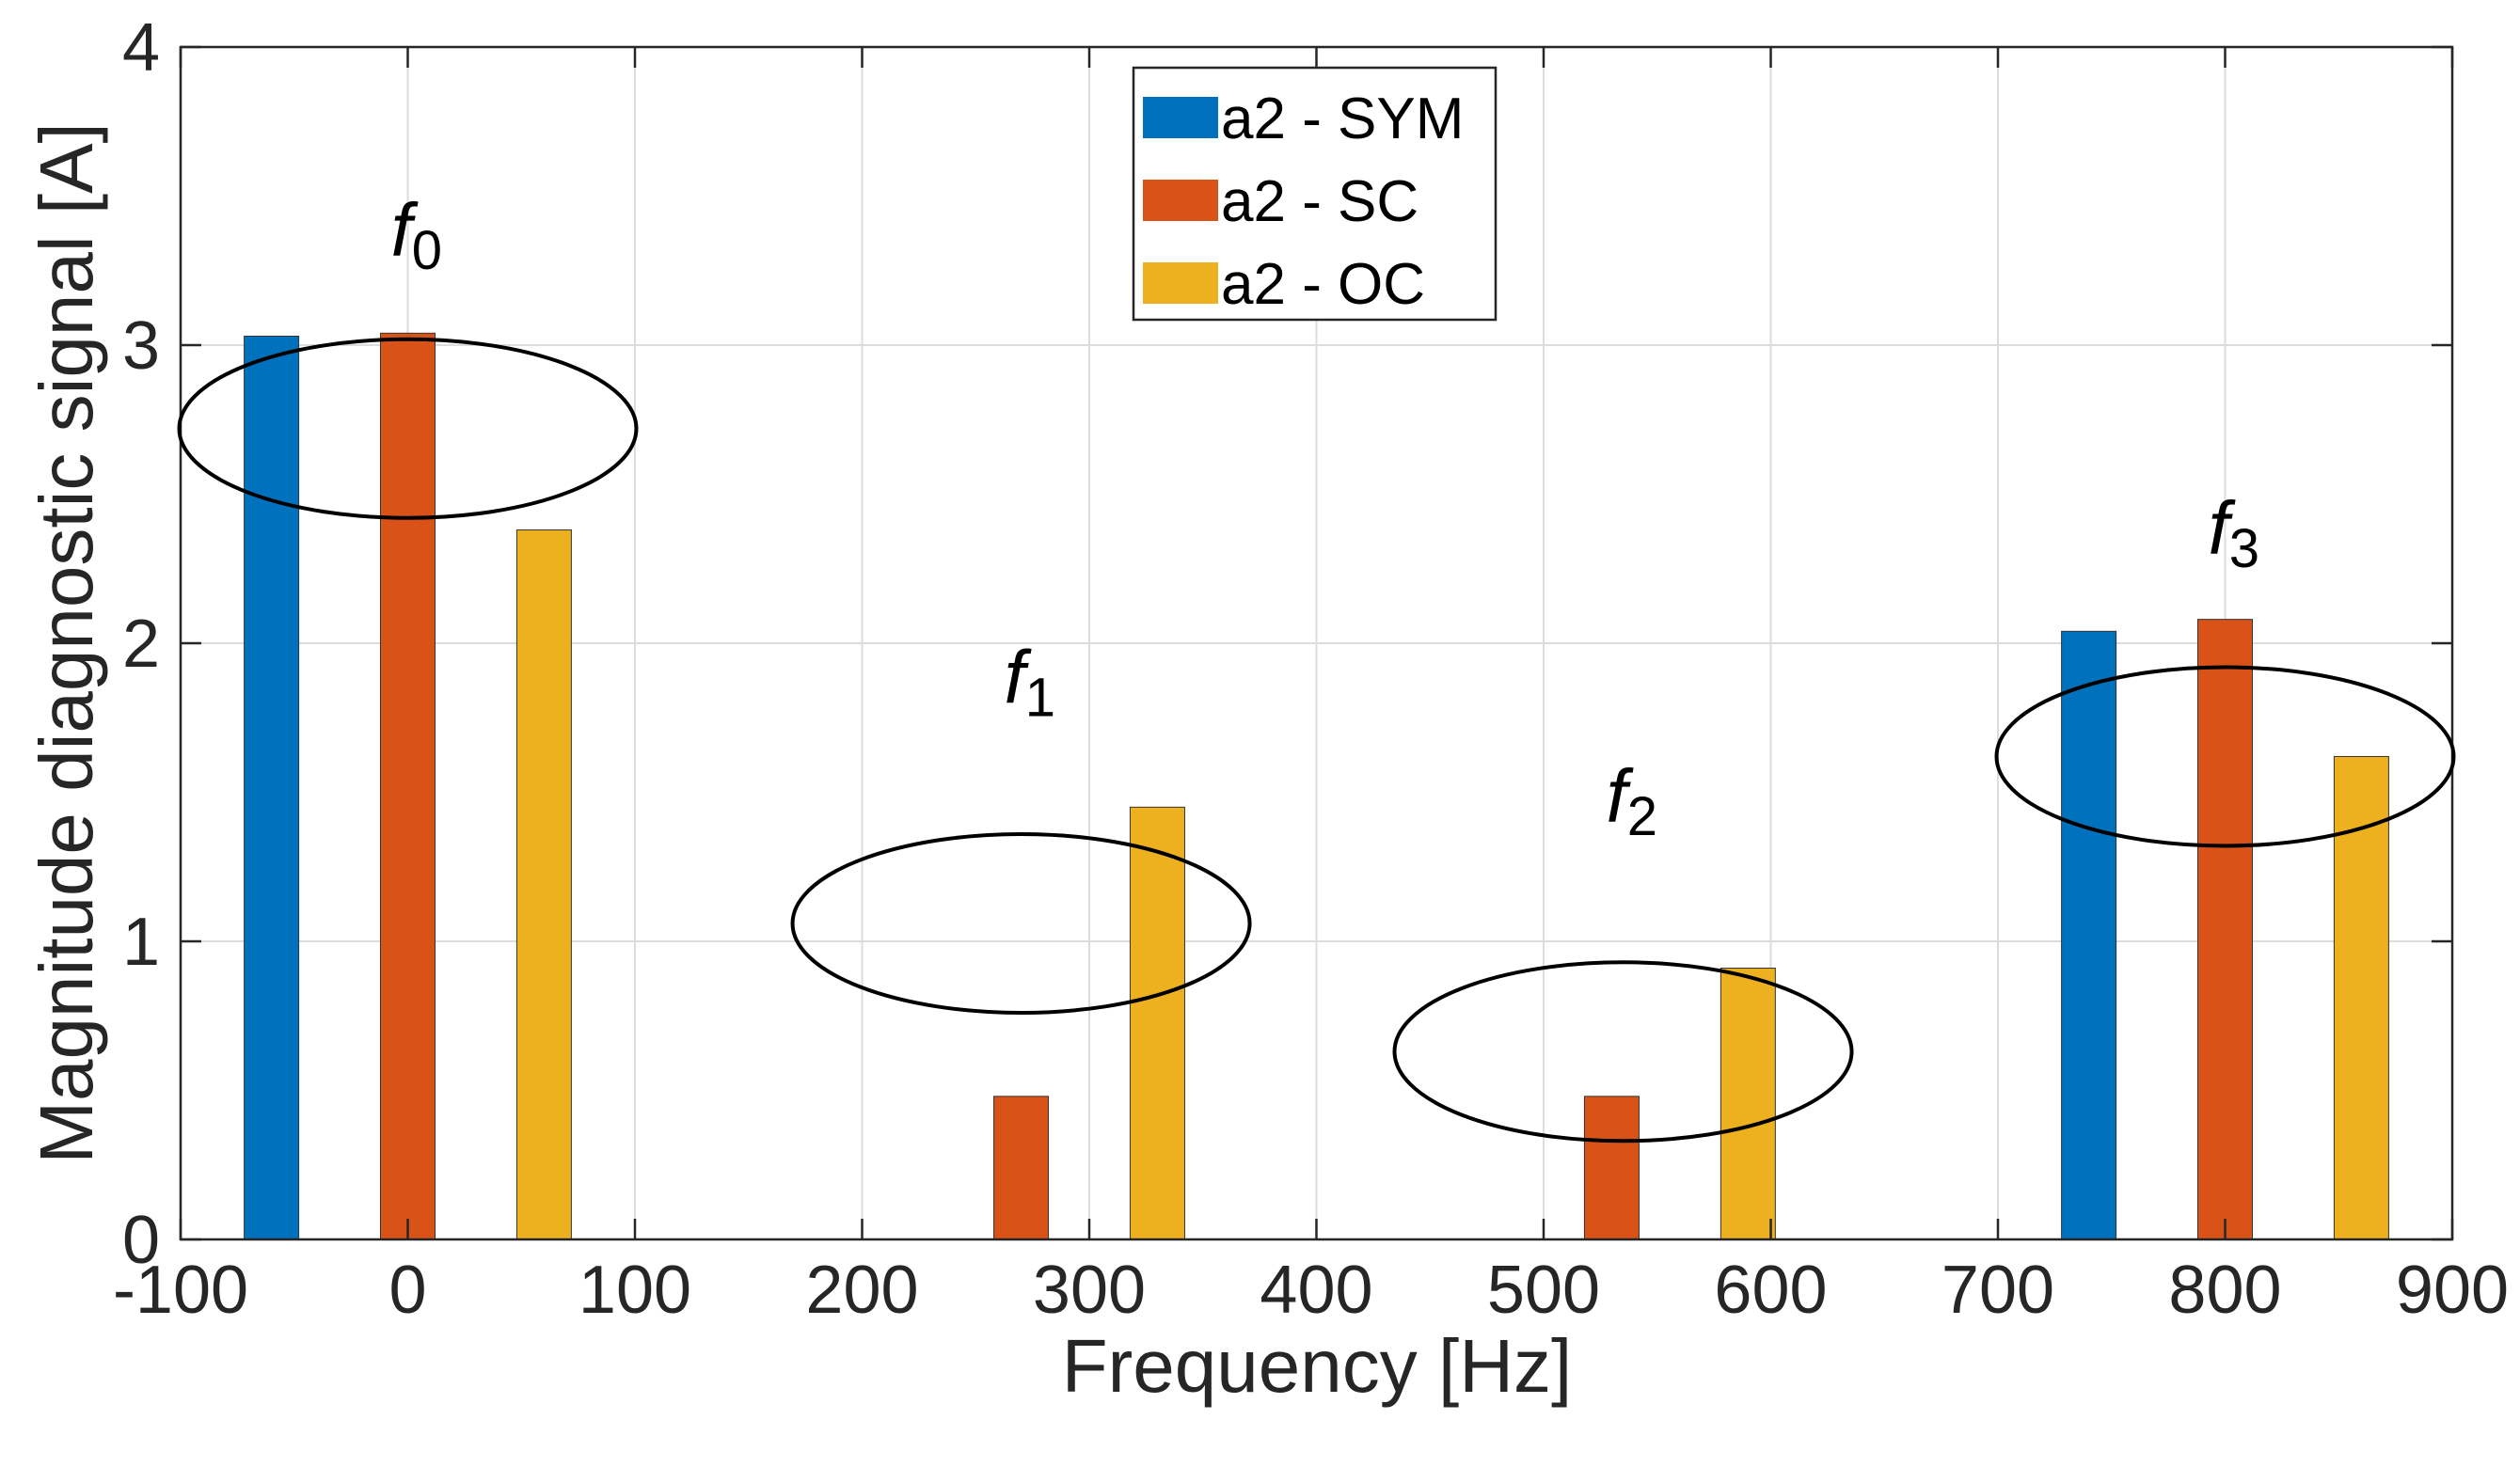 This screenshot has width=2520, height=1467. Describe the element at coordinates (141, 346) in the screenshot. I see `y-tick-label: 3` at that location.